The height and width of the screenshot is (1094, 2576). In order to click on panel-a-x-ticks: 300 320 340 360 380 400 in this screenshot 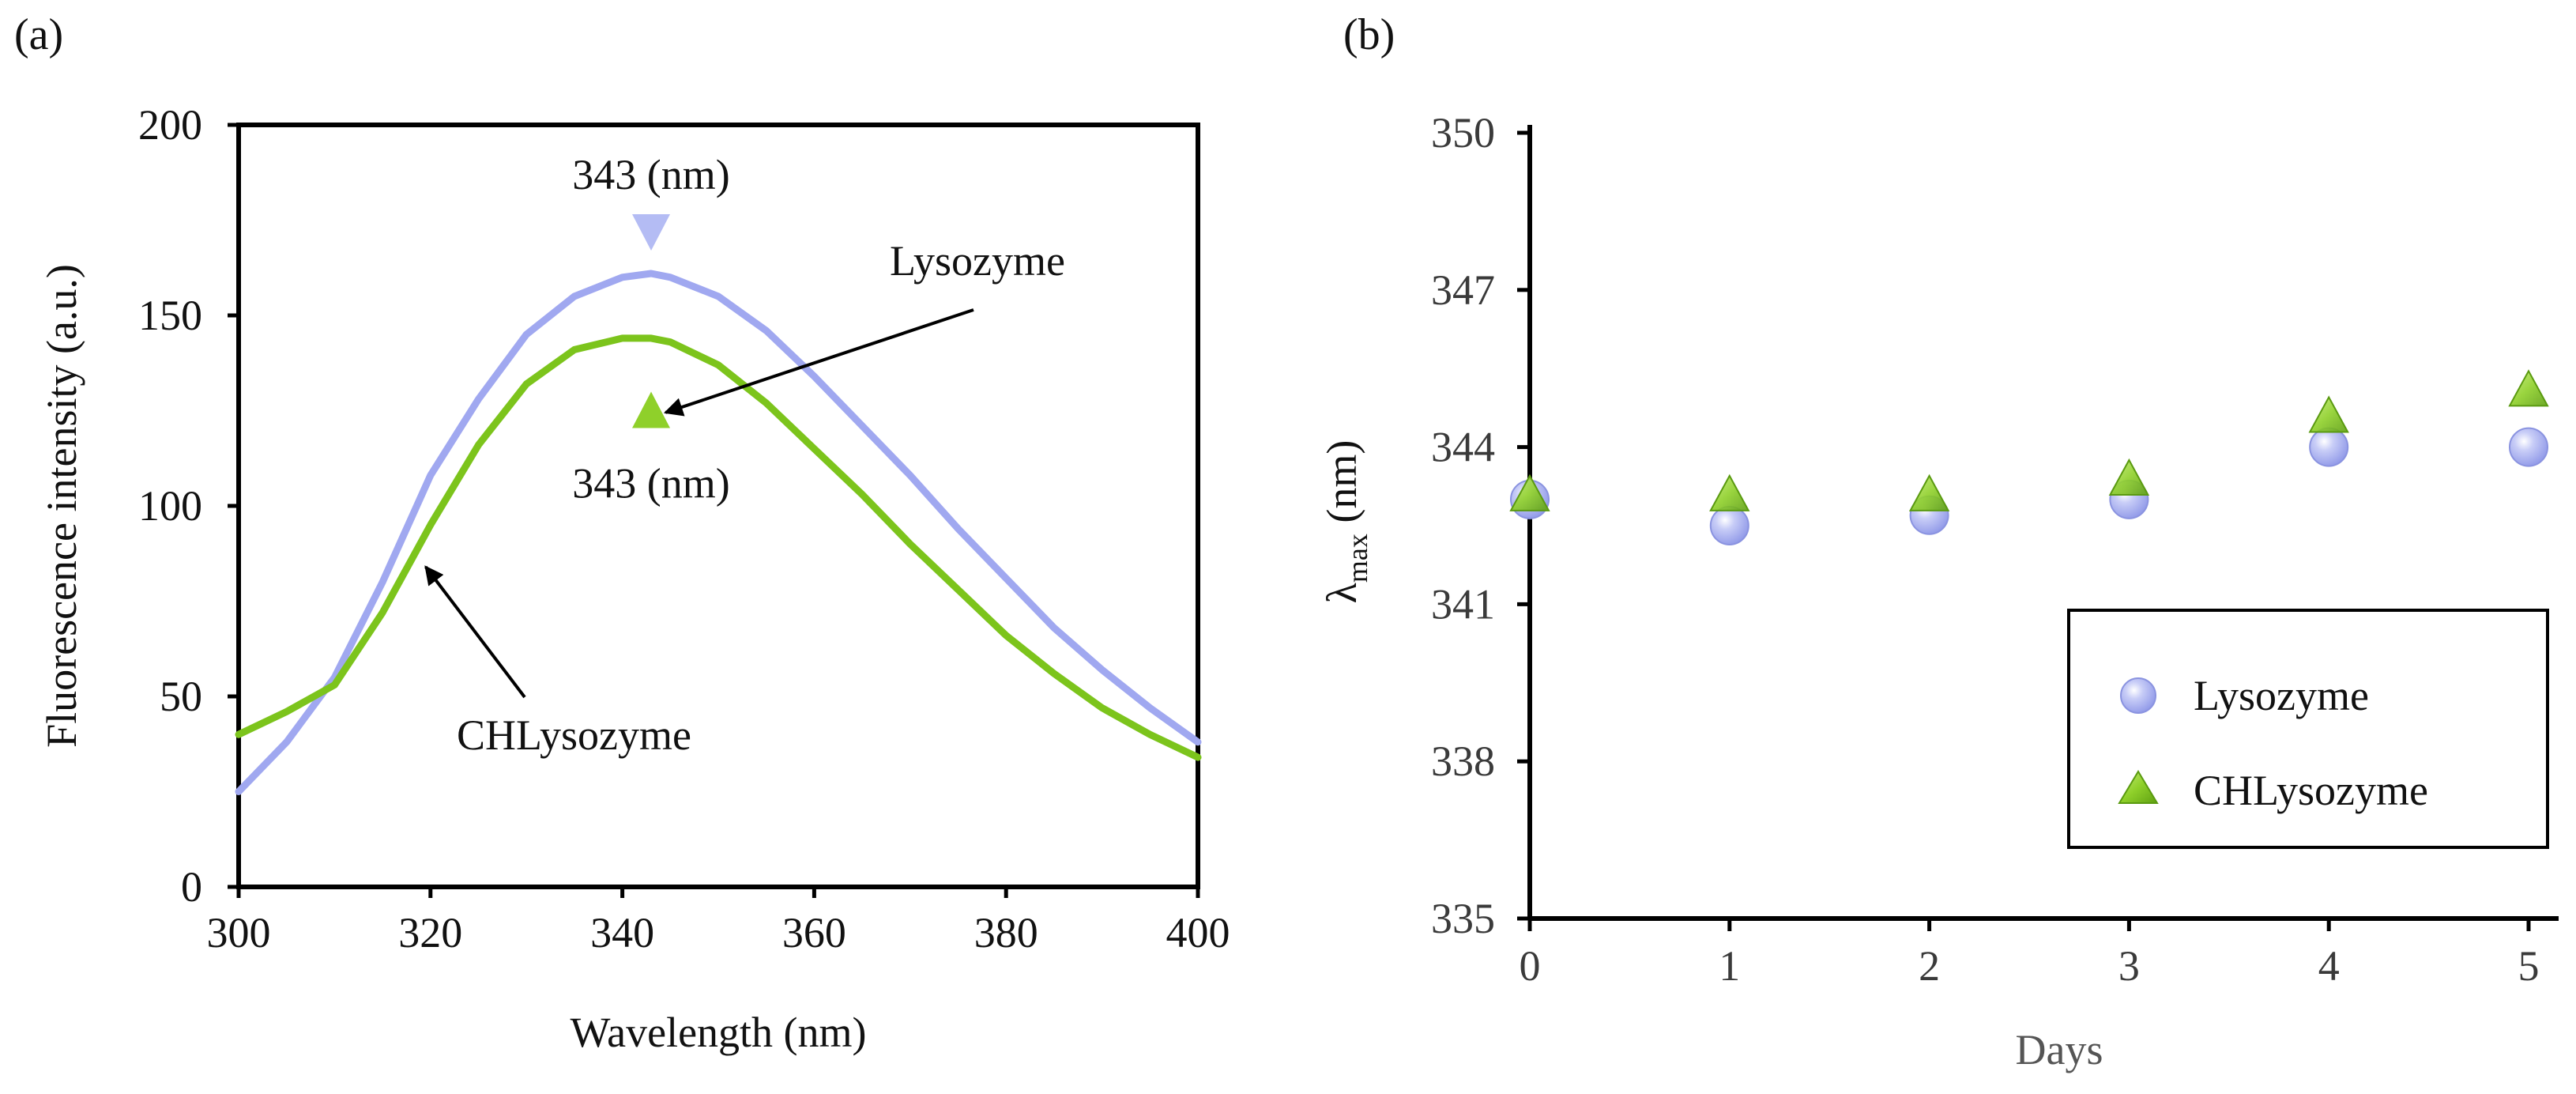, I will do `click(718, 921)`.